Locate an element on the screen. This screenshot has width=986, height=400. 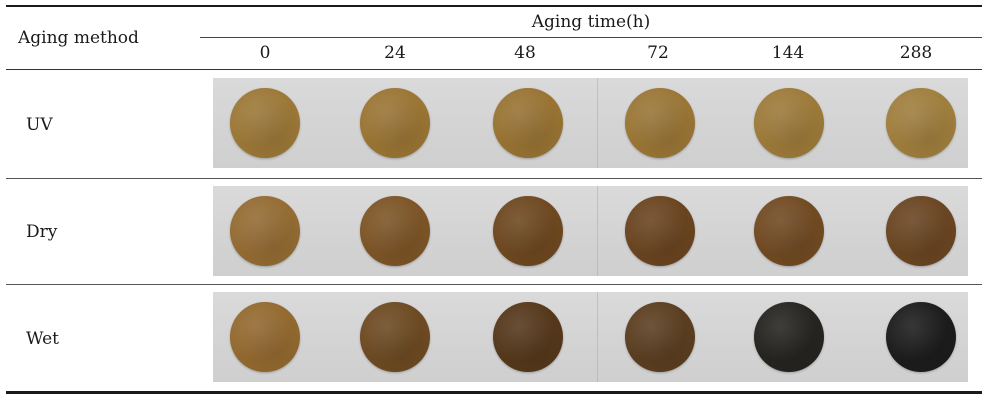
time-col-0: 0 is located at coordinates (265, 53).